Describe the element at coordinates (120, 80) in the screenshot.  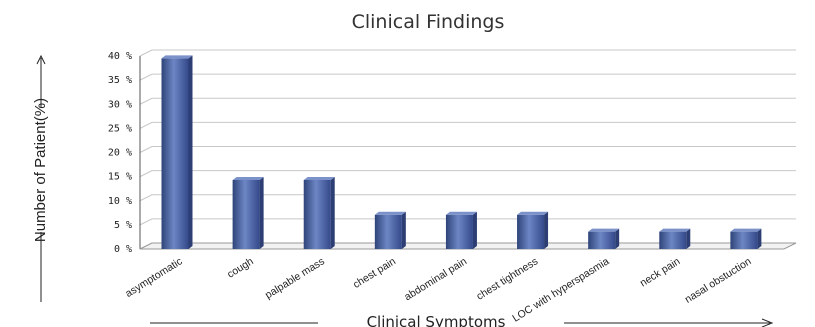
I see `y-tick-label: 35 %` at that location.